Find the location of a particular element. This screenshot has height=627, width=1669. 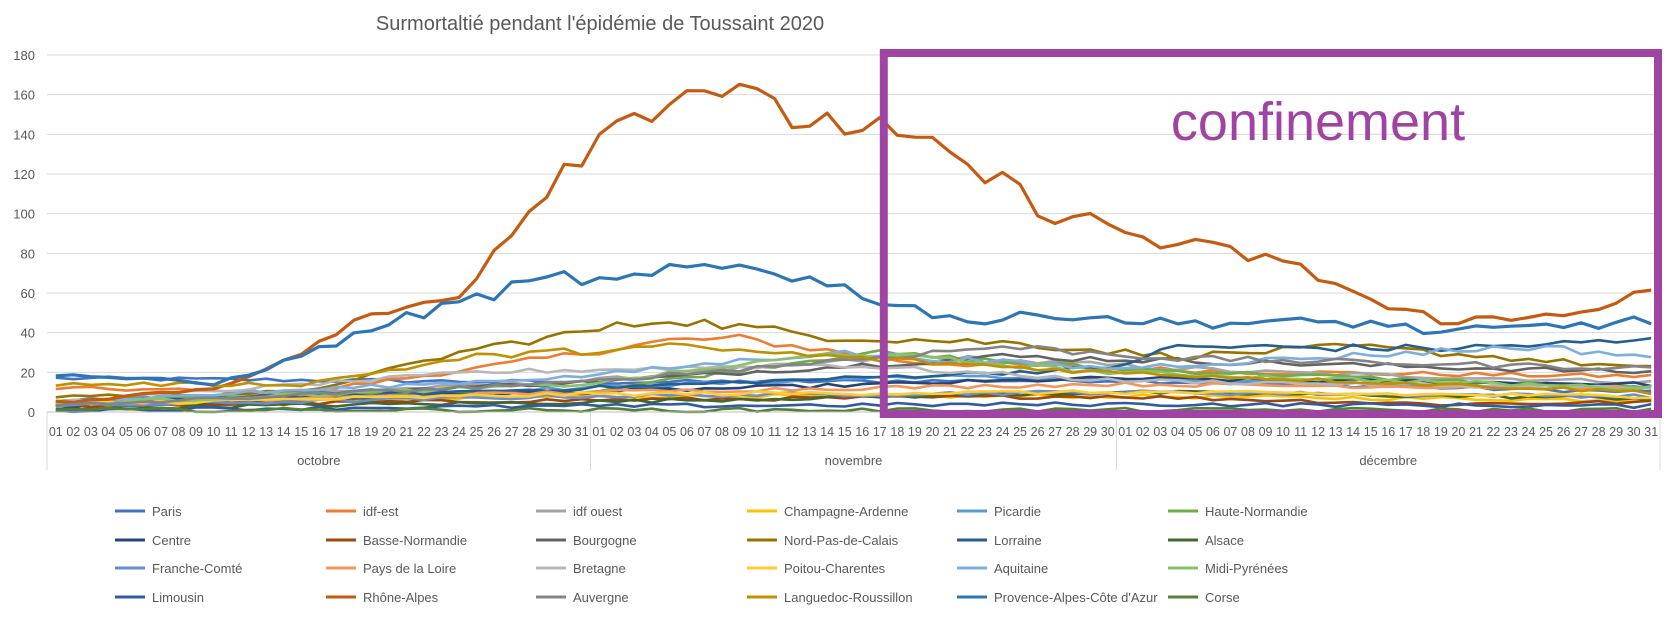

legend-entry: Lorraine is located at coordinates (1018, 540).